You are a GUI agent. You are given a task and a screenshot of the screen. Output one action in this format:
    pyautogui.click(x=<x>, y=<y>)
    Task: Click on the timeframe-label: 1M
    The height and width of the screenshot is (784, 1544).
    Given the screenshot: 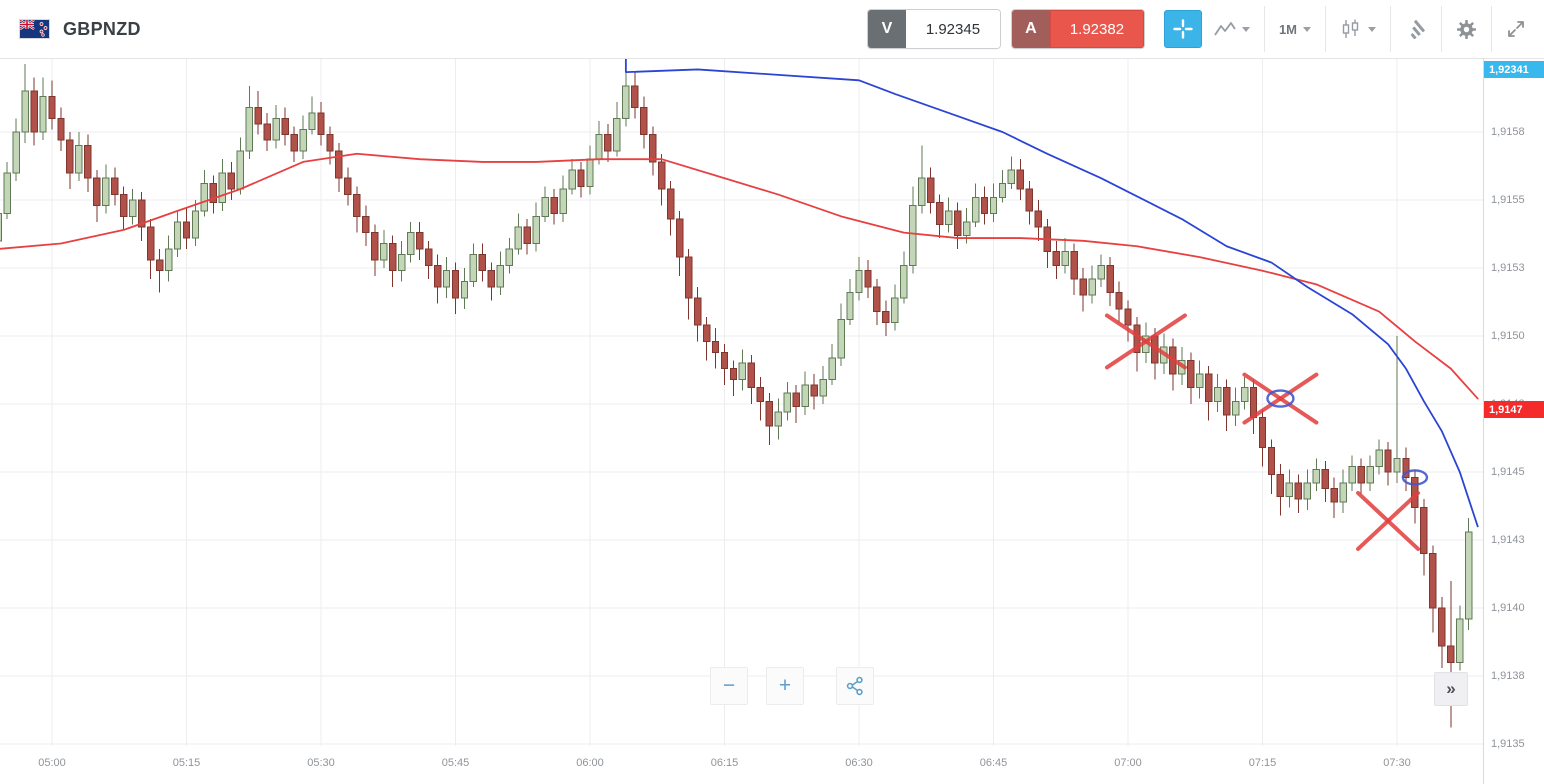 What is the action you would take?
    pyautogui.click(x=1287, y=29)
    